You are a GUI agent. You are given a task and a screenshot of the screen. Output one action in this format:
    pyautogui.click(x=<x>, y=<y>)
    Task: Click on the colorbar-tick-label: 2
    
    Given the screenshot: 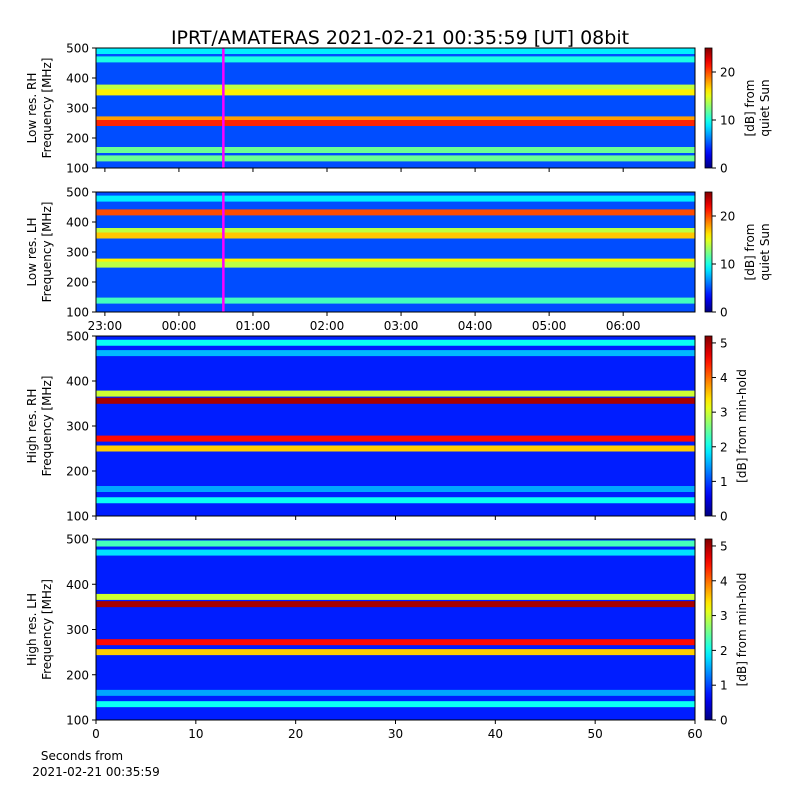 What is the action you would take?
    pyautogui.click(x=724, y=447)
    